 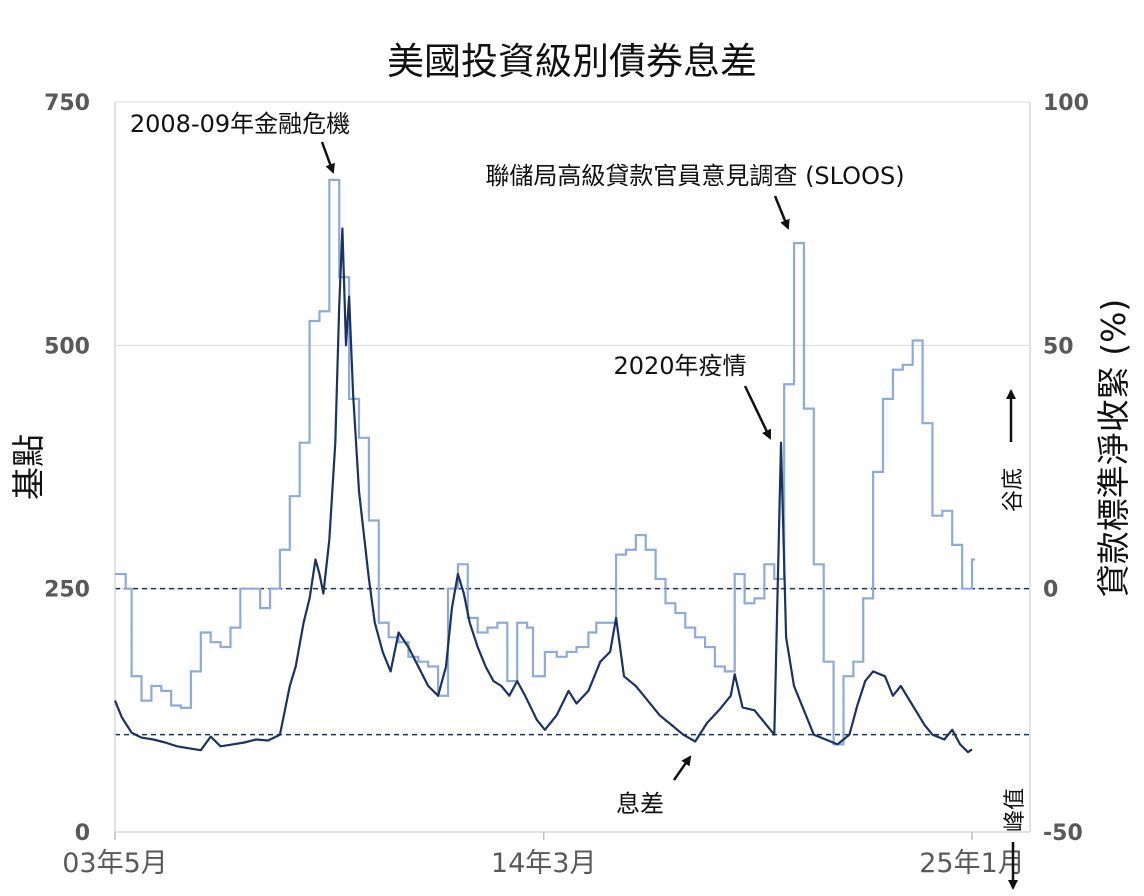 What do you see at coordinates (67, 346) in the screenshot?
I see `y-left-tick-500: 500` at bounding box center [67, 346].